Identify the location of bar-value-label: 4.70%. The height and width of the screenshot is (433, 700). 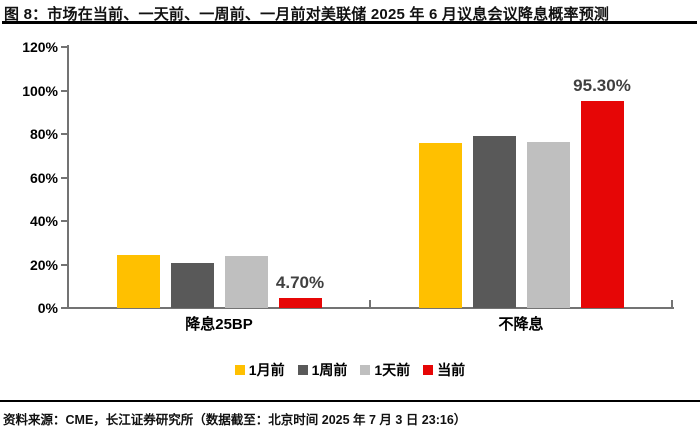
(300, 282).